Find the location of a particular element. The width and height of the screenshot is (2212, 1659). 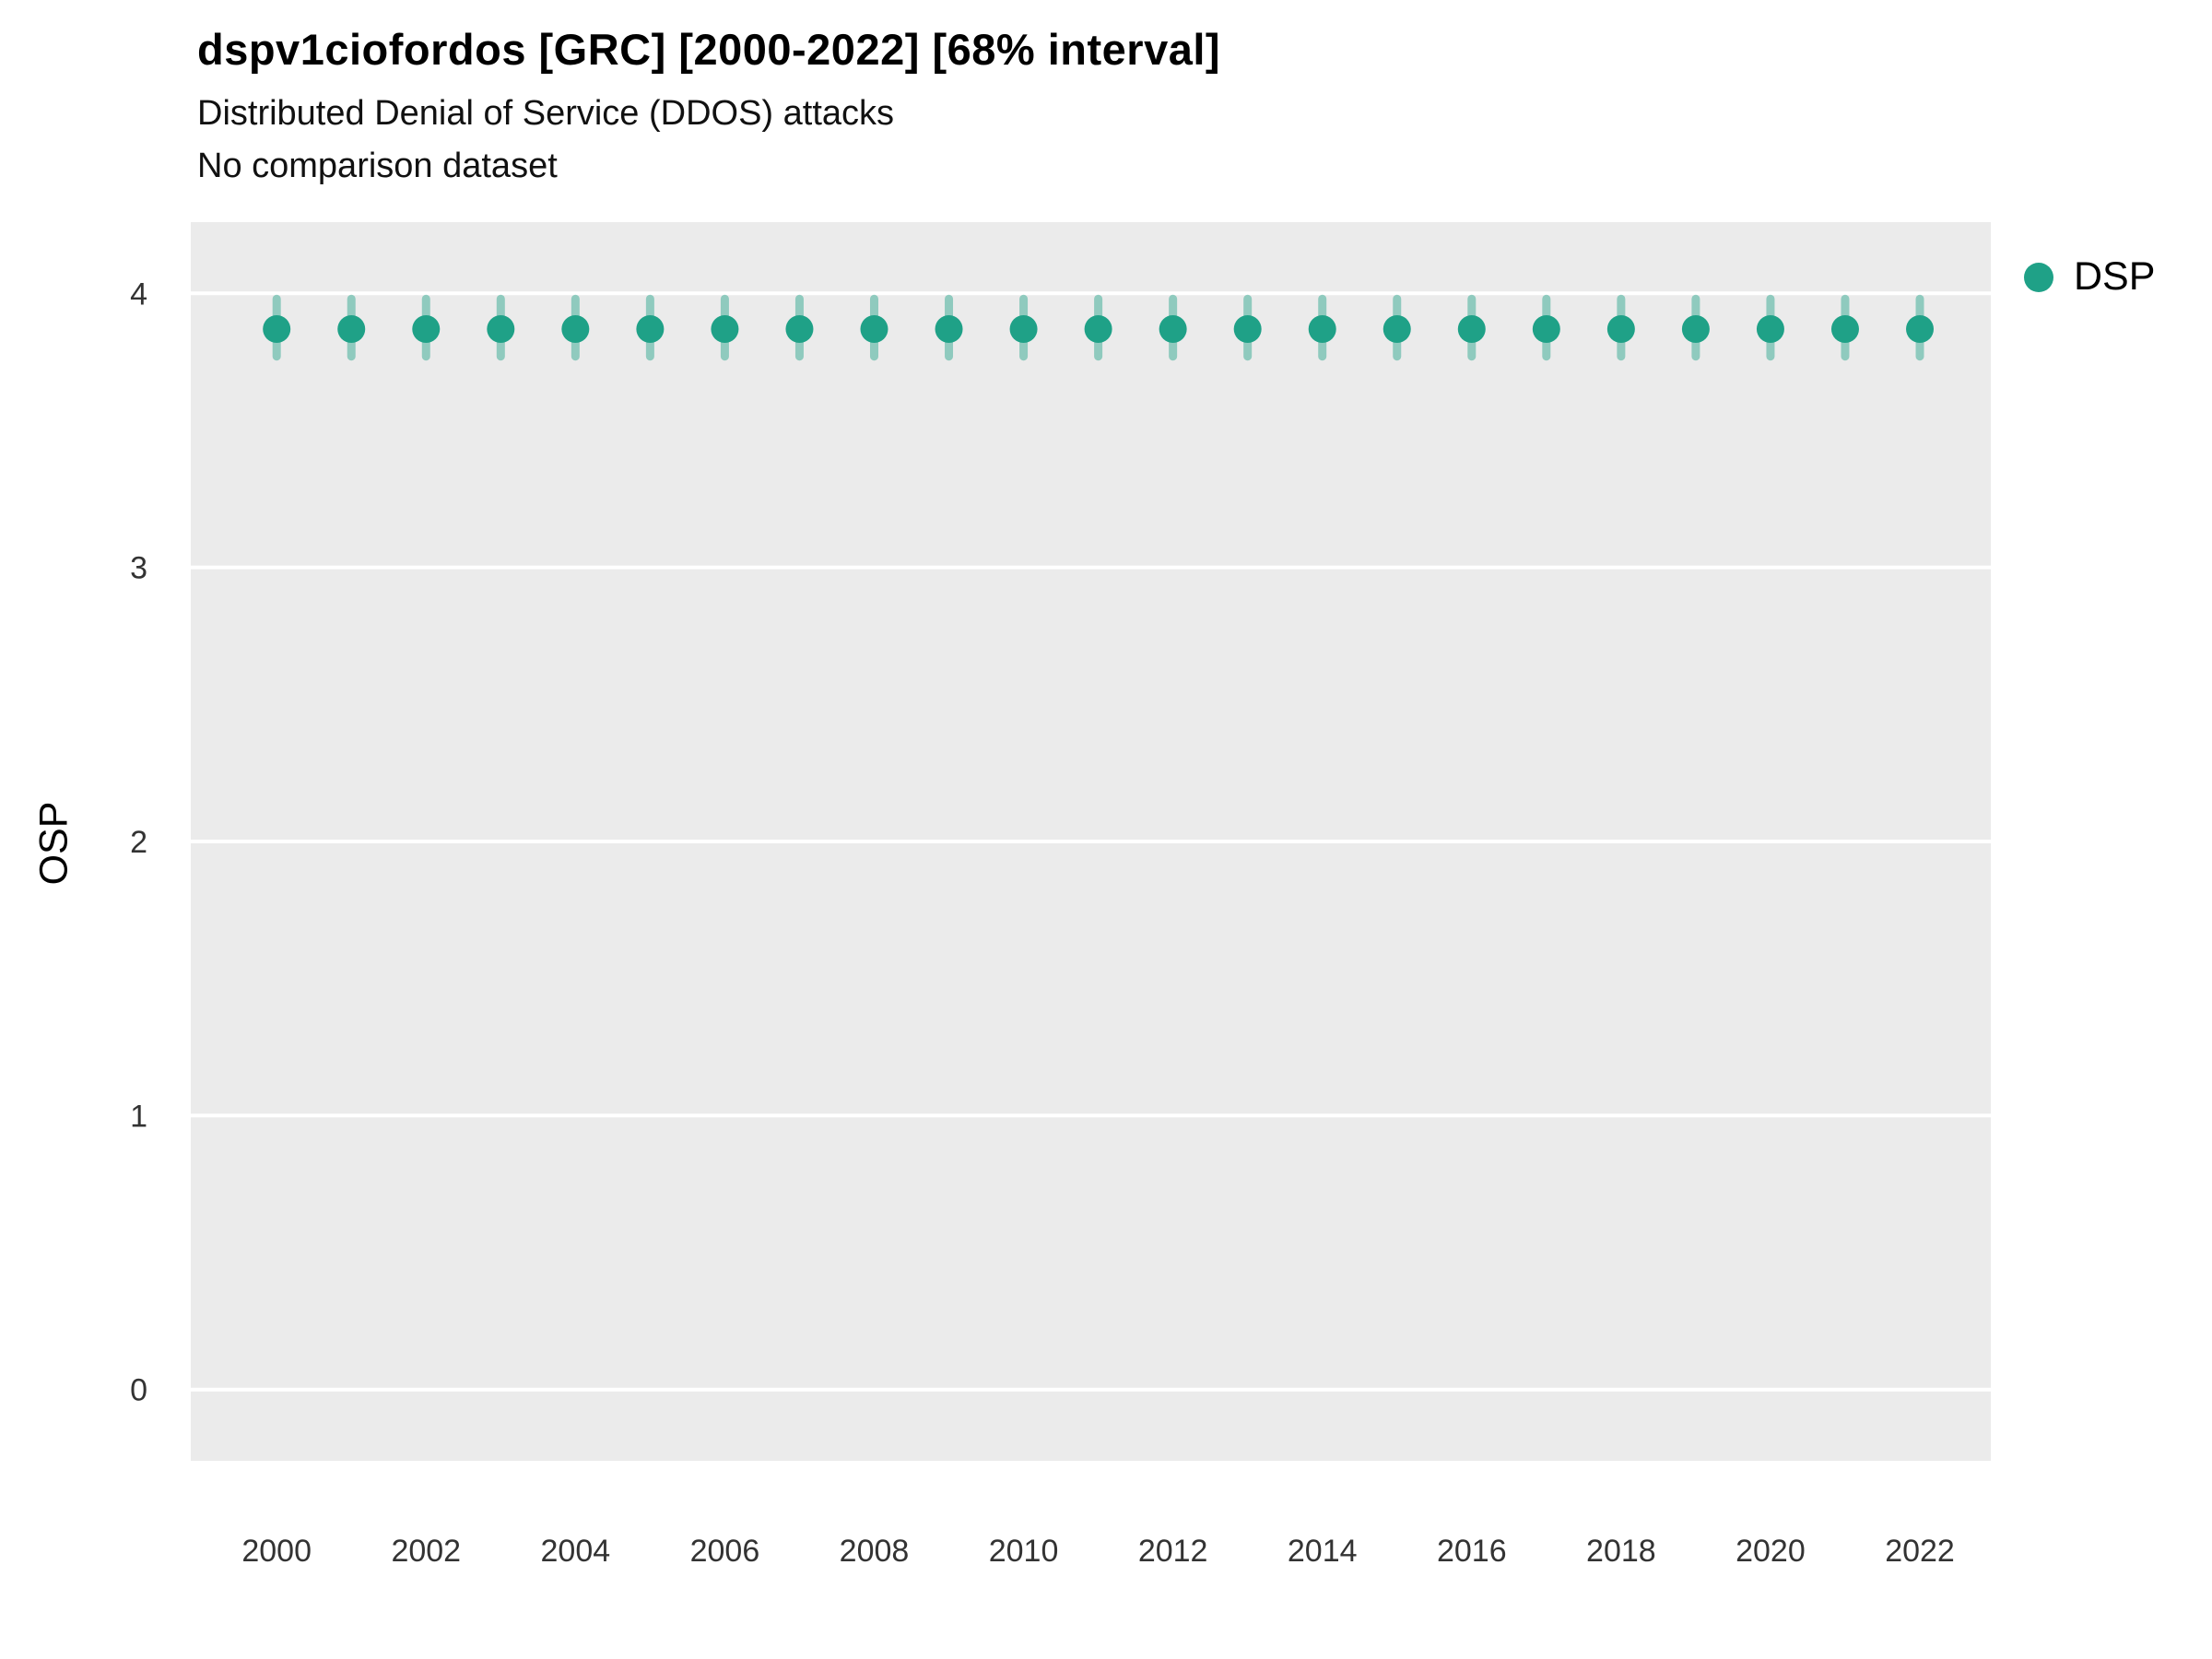

legend: DSP is located at coordinates (2089, 277).